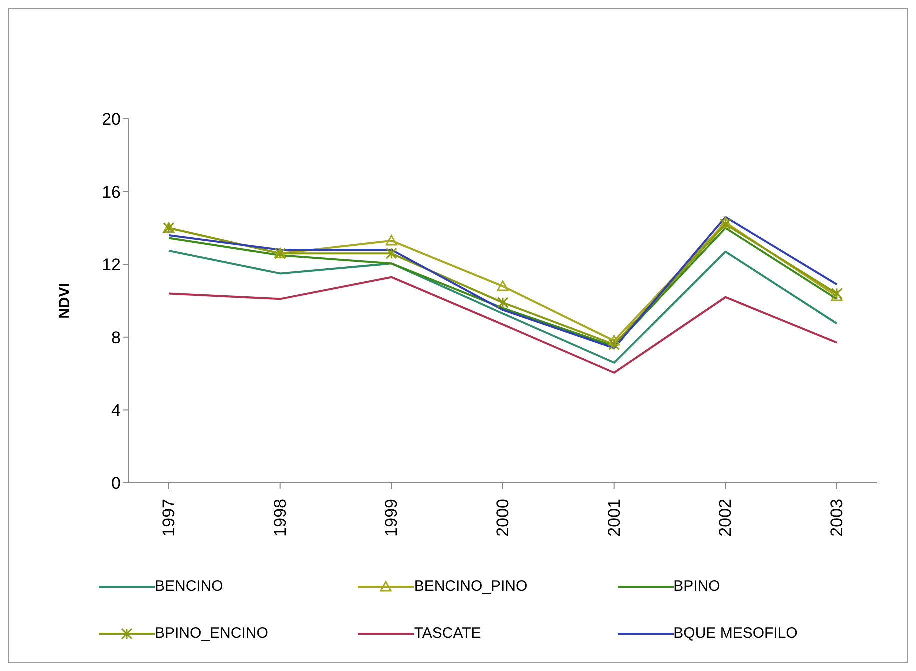  What do you see at coordinates (614, 518) in the screenshot?
I see `x-tick-label: 2001` at bounding box center [614, 518].